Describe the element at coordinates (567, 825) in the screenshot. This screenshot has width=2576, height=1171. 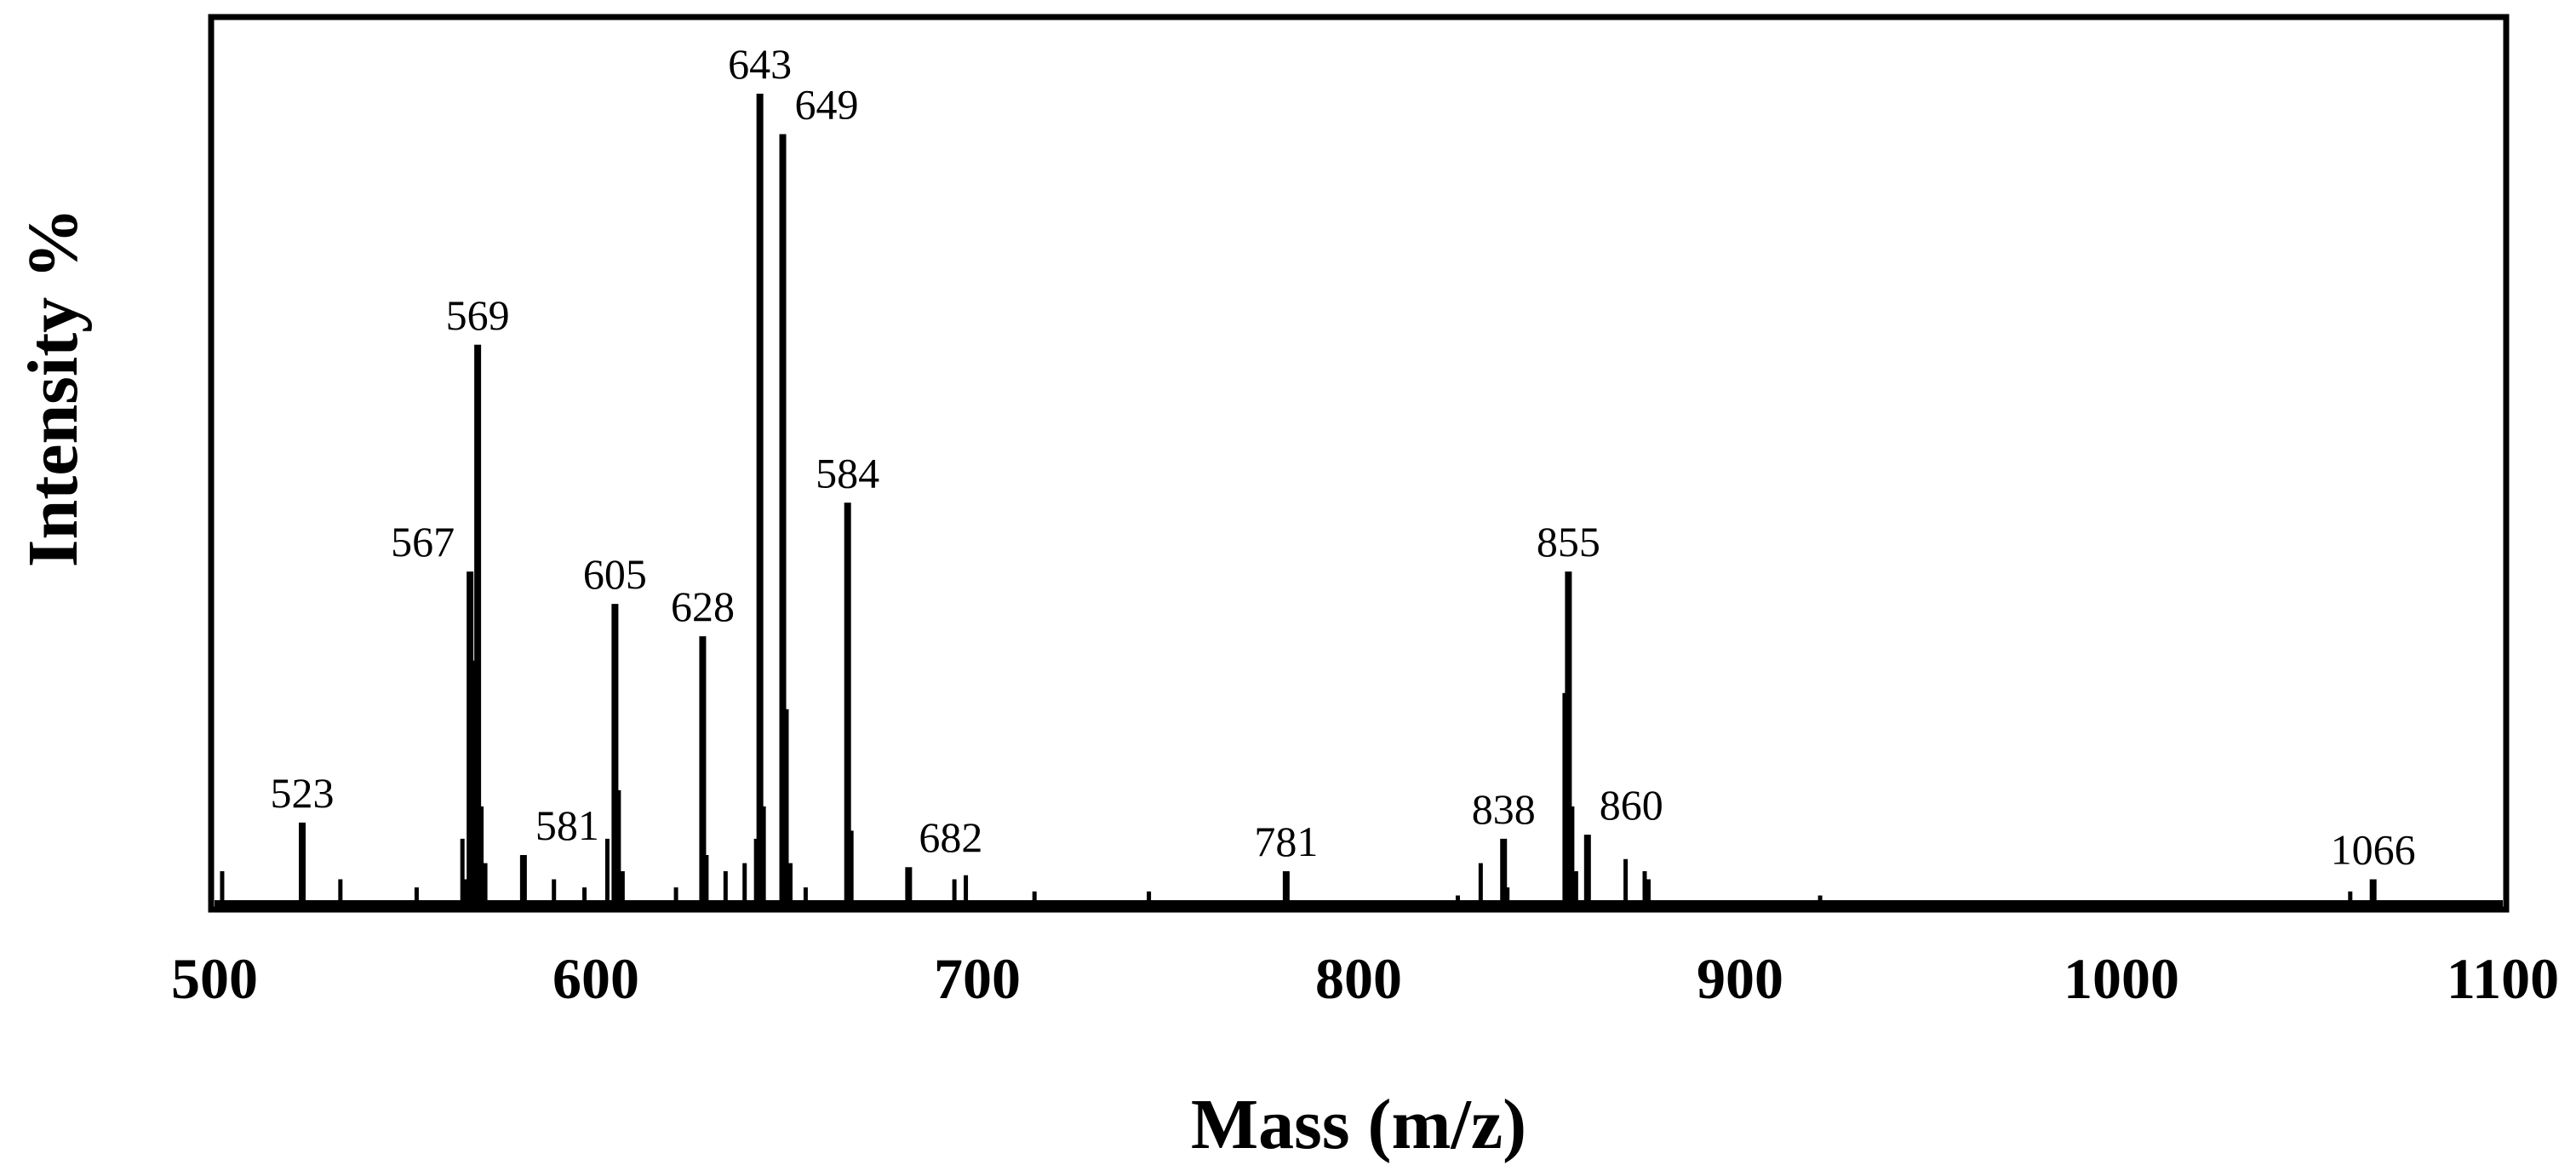
I see `peak-label-581: 581` at that location.